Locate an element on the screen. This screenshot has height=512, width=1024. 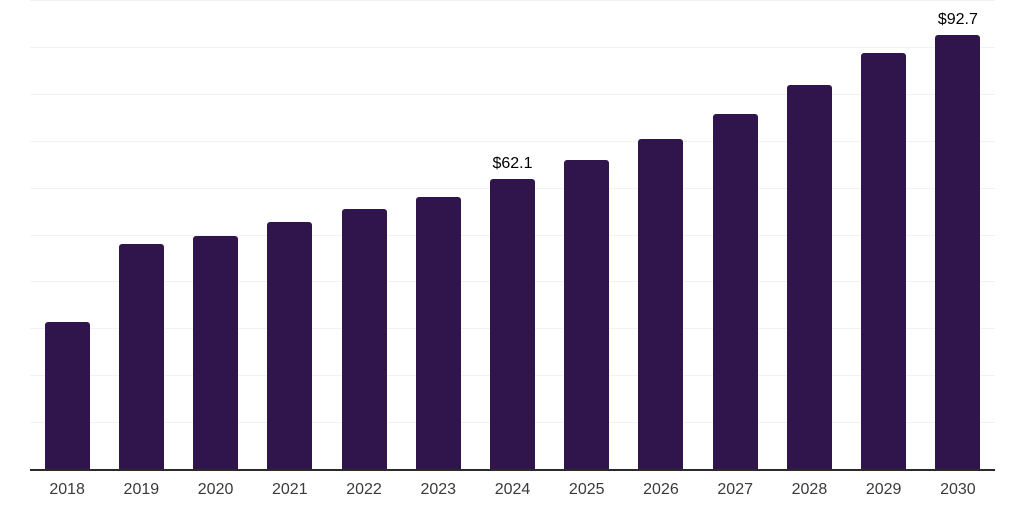
bar-2020 is located at coordinates (216, 352).